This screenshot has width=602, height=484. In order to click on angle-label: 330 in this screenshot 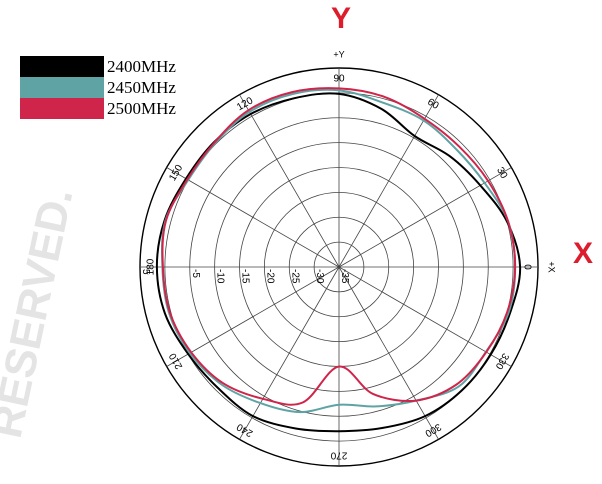, I will do `click(502, 361)`.